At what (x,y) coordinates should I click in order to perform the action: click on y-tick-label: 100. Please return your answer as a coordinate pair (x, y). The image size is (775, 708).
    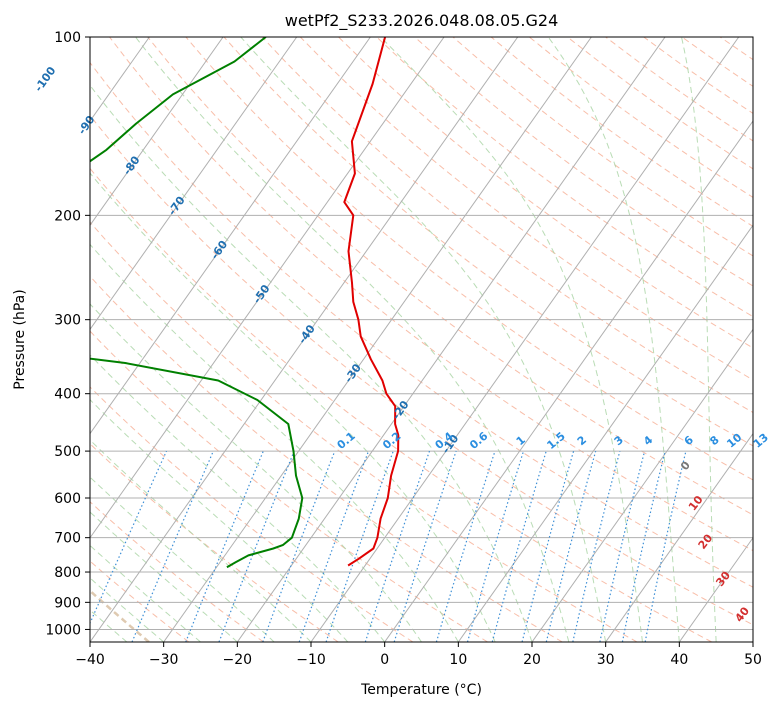
    Looking at the image, I should click on (67, 38).